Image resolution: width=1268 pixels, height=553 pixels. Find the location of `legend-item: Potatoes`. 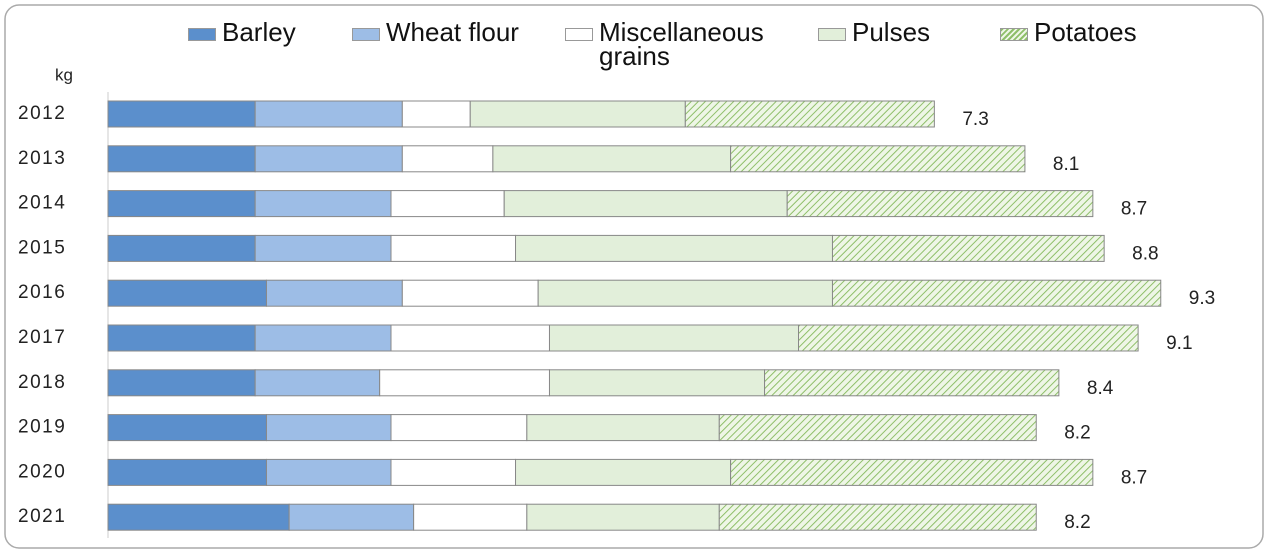

legend-item: Potatoes is located at coordinates (1090, 32).